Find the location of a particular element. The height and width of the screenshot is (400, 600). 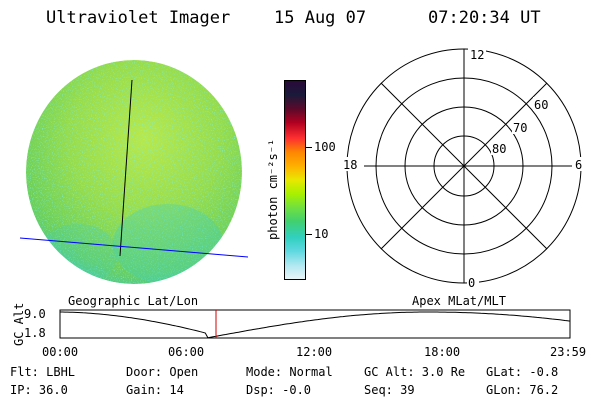

latitude-line is located at coordinates (134, 247).